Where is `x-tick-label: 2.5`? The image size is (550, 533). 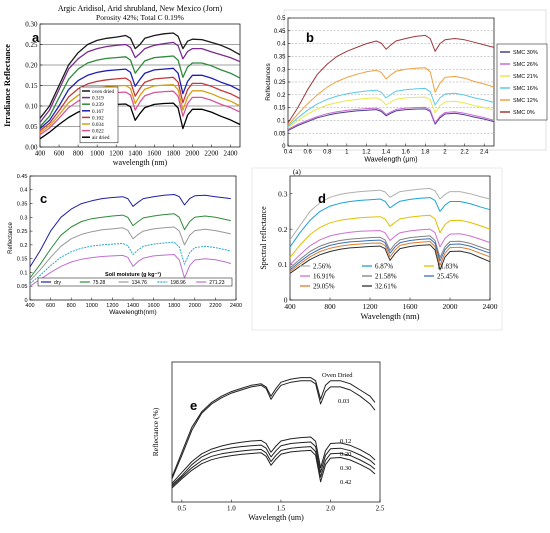 x-tick-label: 2.5 is located at coordinates (380, 509).